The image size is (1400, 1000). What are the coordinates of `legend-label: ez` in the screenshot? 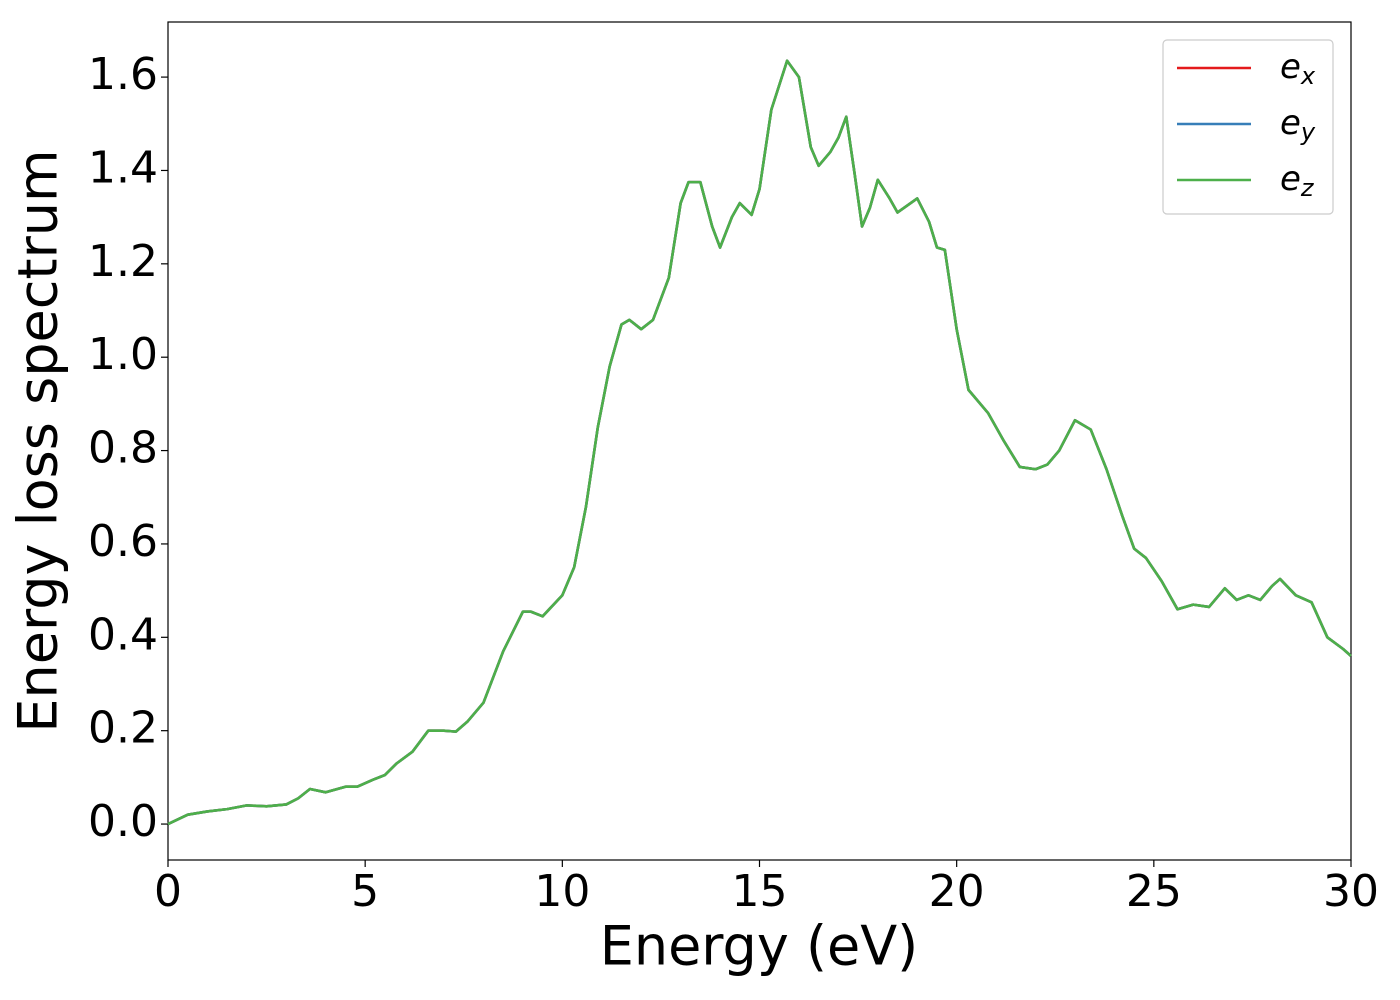 It's located at (1297, 181).